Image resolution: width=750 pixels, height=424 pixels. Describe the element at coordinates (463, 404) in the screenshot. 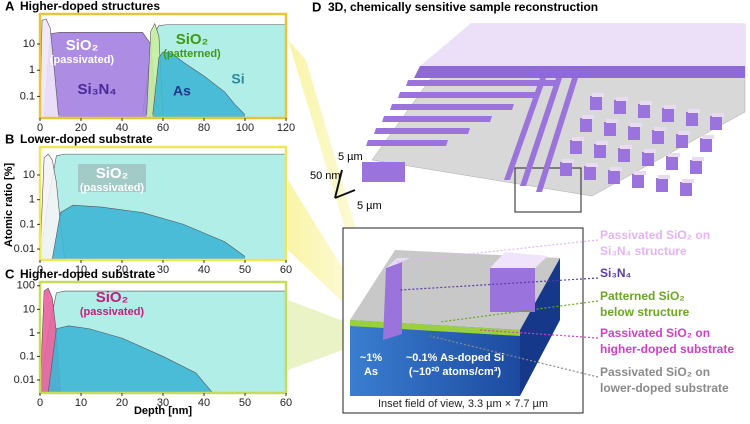

I see `inset-caption: Inset field of view, 3.3 µm × 7.7 µm` at that location.